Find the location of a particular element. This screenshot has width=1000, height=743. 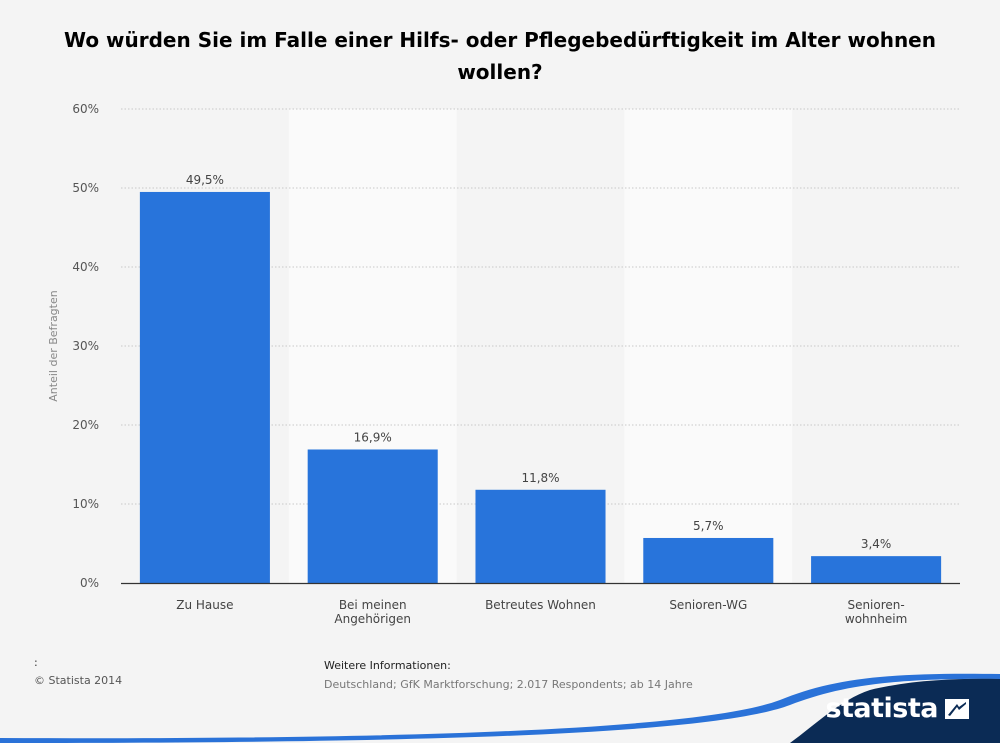

column-band is located at coordinates (708, 346).